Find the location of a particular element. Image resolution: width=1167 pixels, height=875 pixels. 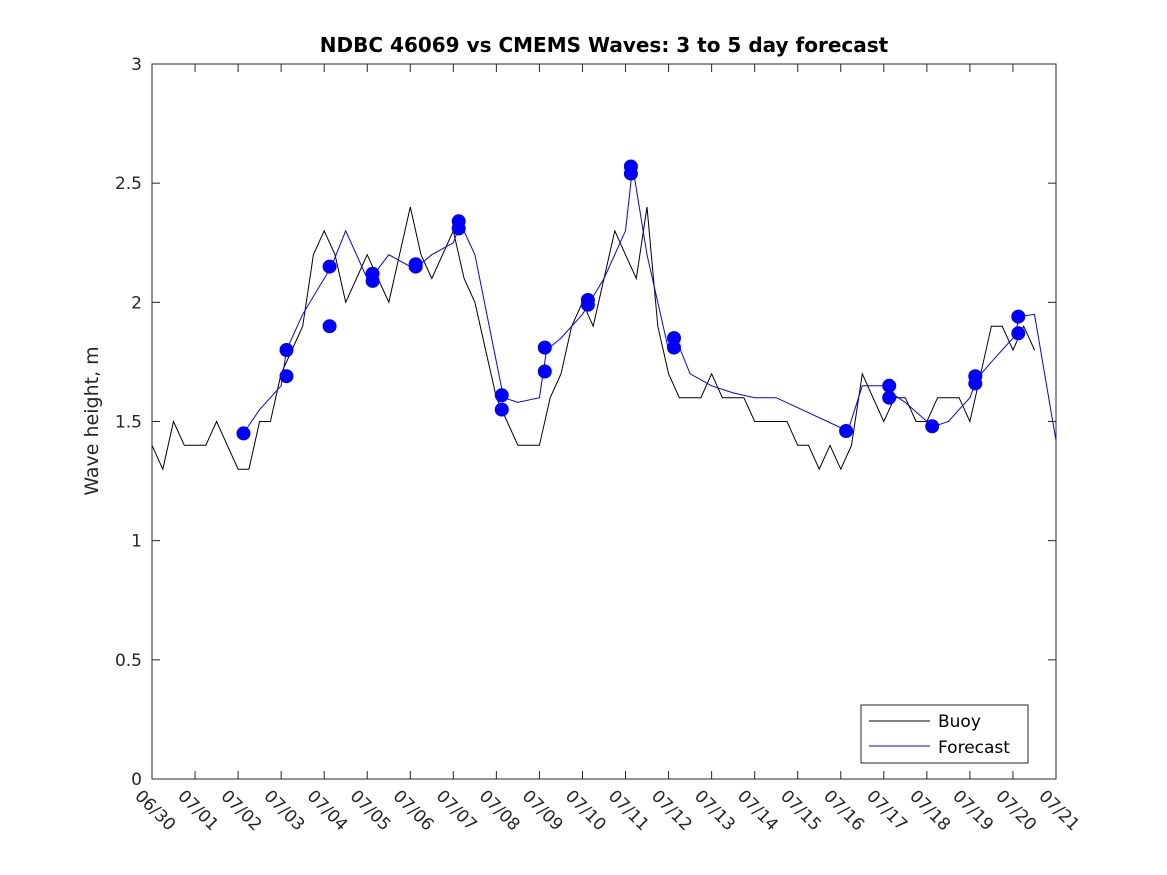

y-axis-label: Wave height, m is located at coordinates (92, 420).